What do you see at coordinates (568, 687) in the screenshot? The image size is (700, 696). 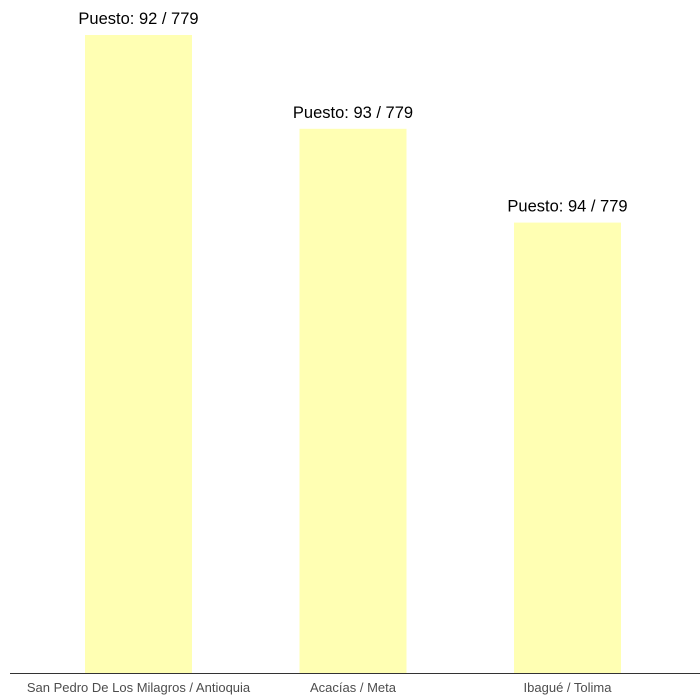 I see `x-tick-label-2: Ibagué / Tolima` at bounding box center [568, 687].